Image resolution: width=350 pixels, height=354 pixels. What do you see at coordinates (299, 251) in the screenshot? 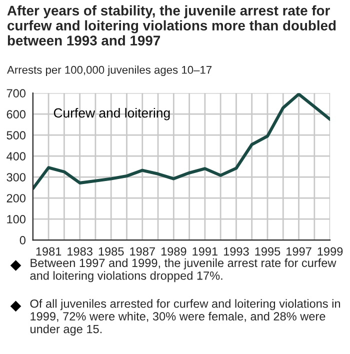
I see `x-tick-label: 1997` at bounding box center [299, 251].